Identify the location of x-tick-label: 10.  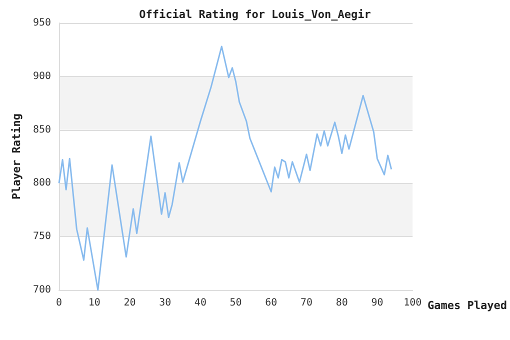
(94, 303).